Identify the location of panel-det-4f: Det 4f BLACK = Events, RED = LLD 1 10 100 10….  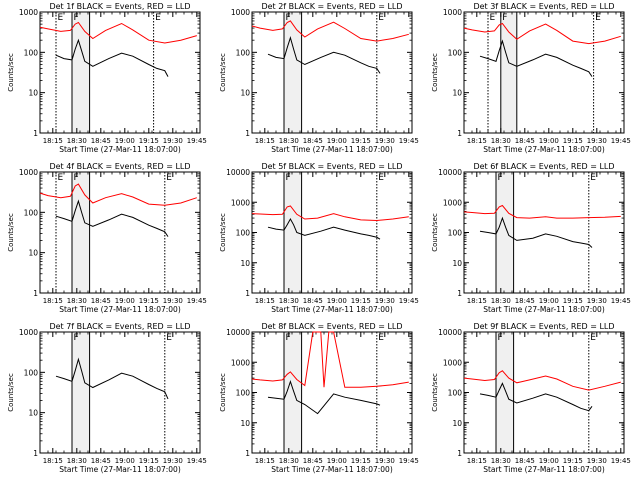
(107, 238).